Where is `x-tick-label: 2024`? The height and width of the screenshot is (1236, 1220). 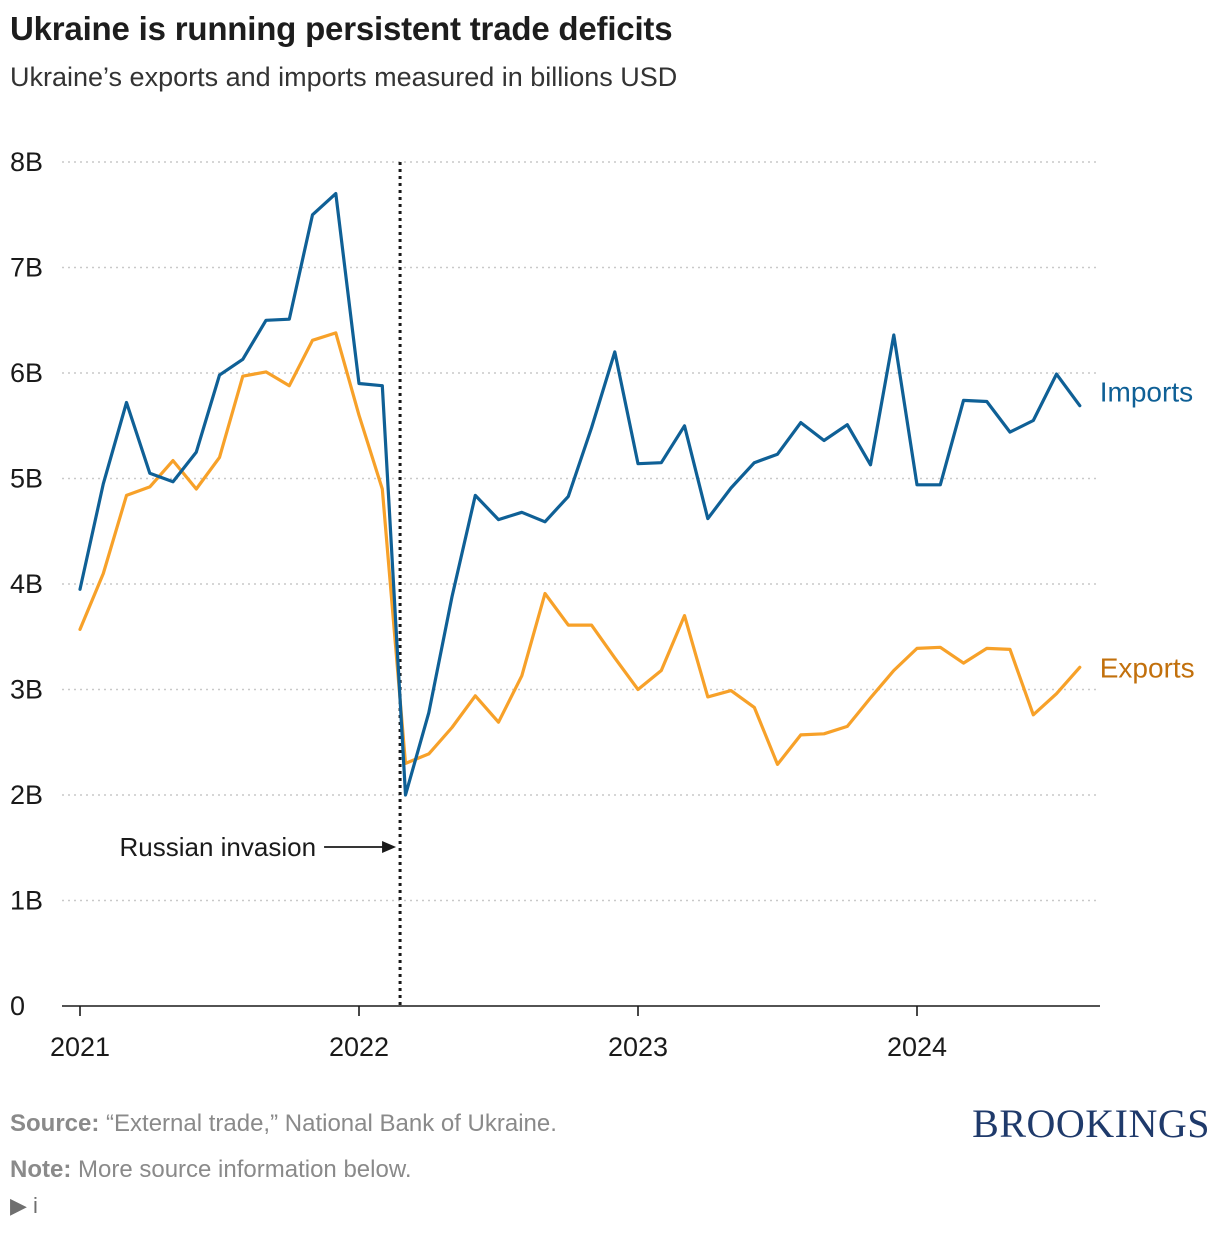
x-tick-label: 2024 is located at coordinates (917, 1047).